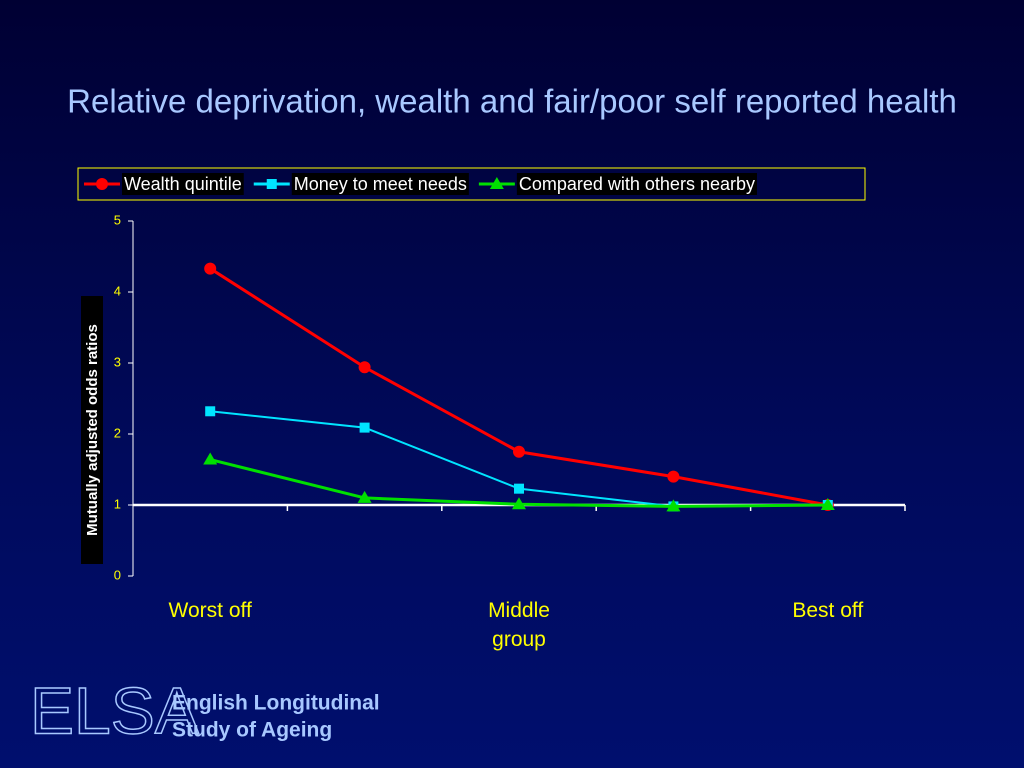 The width and height of the screenshot is (1024, 768). I want to click on y-label-bg, so click(92, 430).